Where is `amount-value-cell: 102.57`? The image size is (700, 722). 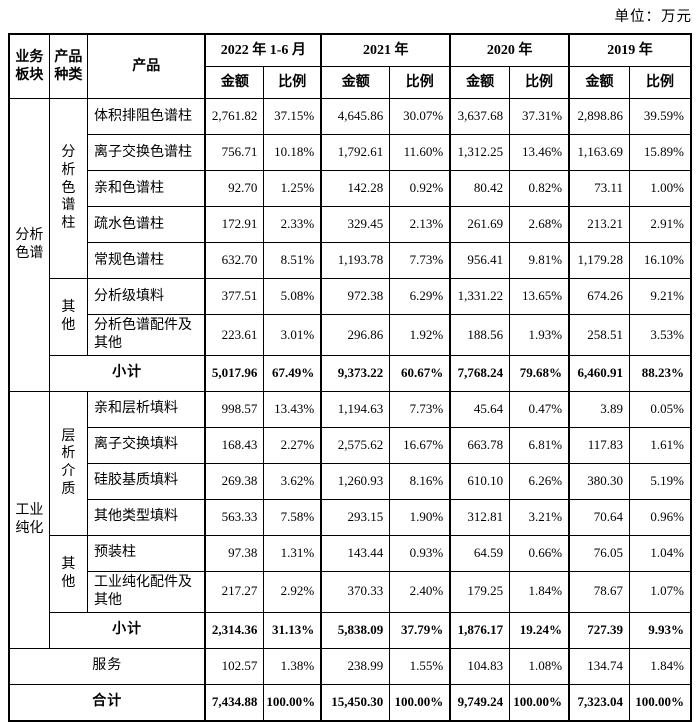
amount-value-cell: 102.57 is located at coordinates (234, 666).